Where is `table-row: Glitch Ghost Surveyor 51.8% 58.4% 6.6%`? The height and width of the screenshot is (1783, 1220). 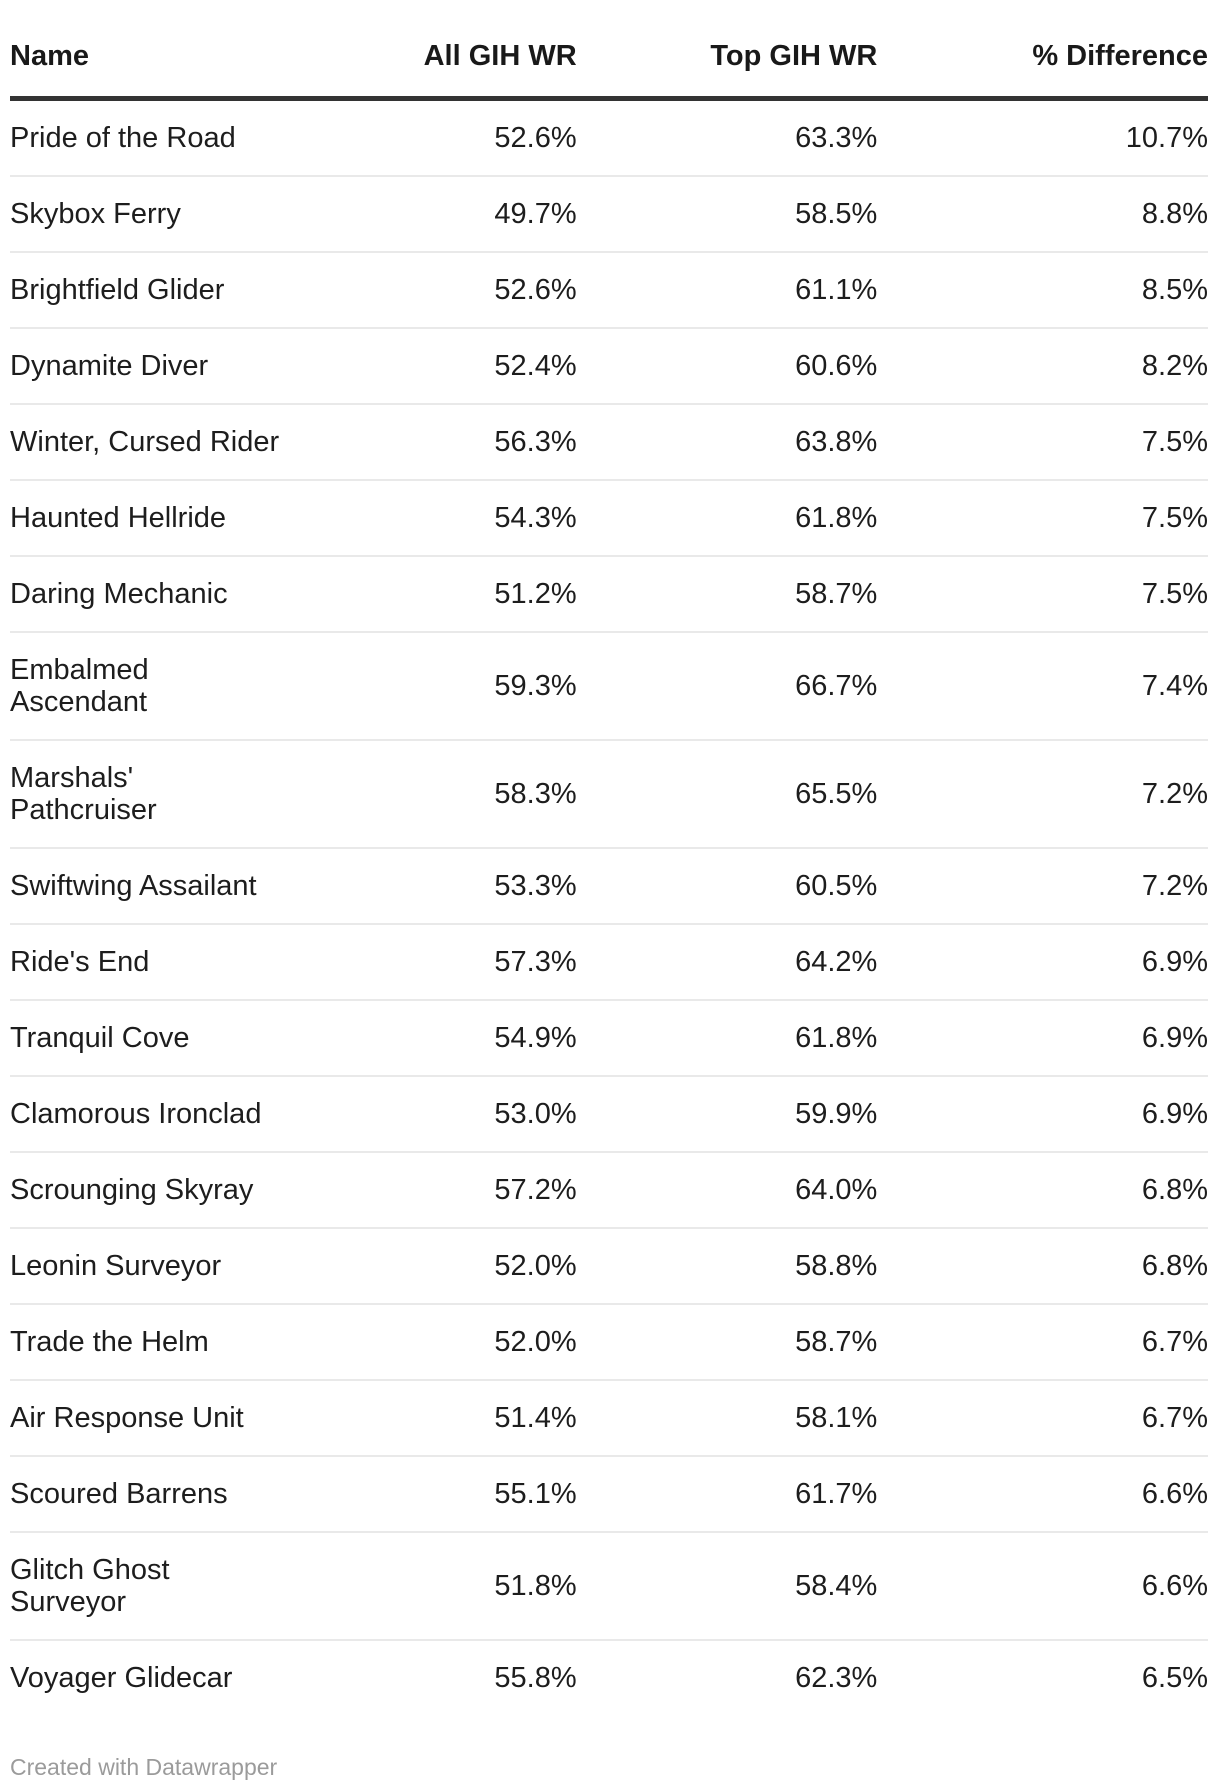
table-row: Glitch Ghost Surveyor 51.8% 58.4% 6.6% is located at coordinates (609, 1586).